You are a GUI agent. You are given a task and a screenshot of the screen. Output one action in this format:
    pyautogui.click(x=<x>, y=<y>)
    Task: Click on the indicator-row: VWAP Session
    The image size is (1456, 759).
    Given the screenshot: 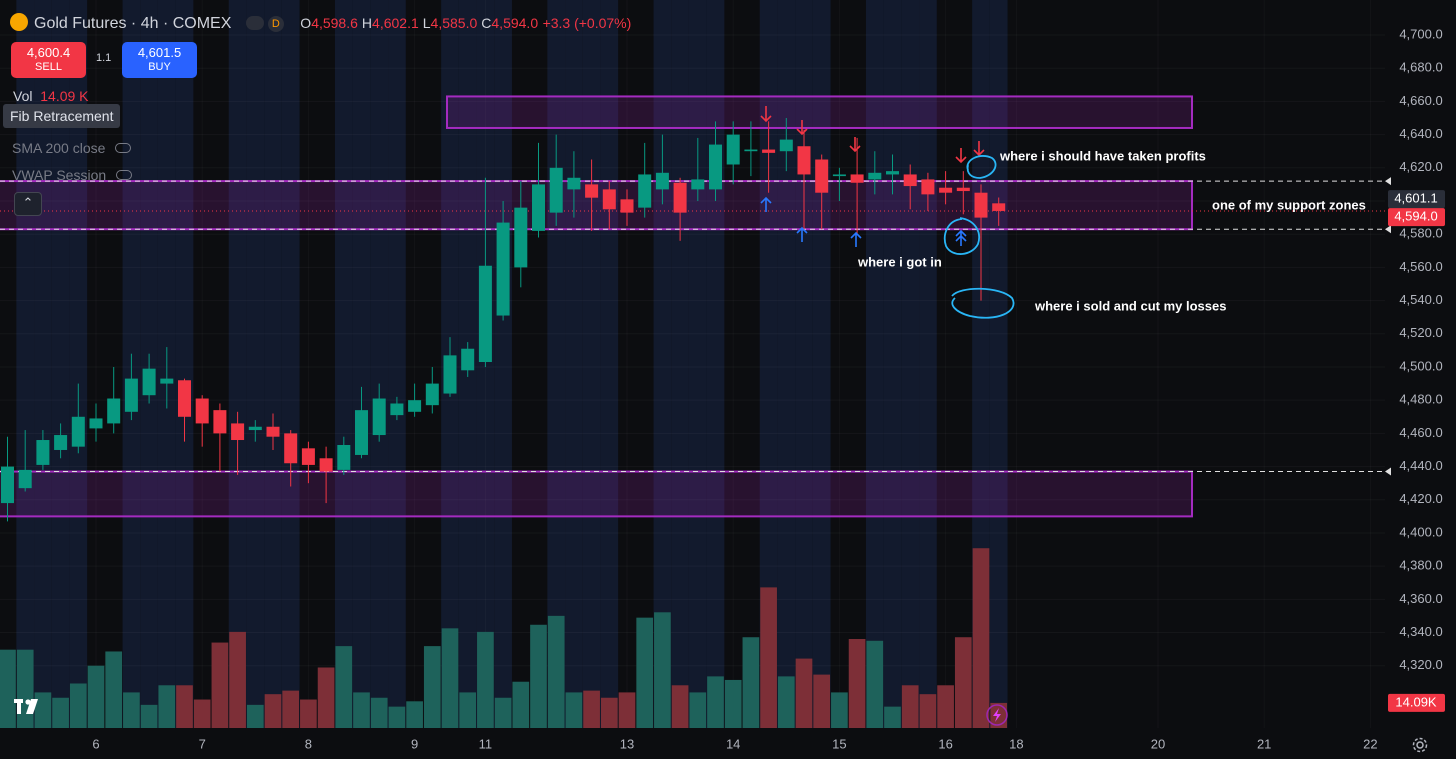 What is the action you would take?
    pyautogui.click(x=72, y=175)
    